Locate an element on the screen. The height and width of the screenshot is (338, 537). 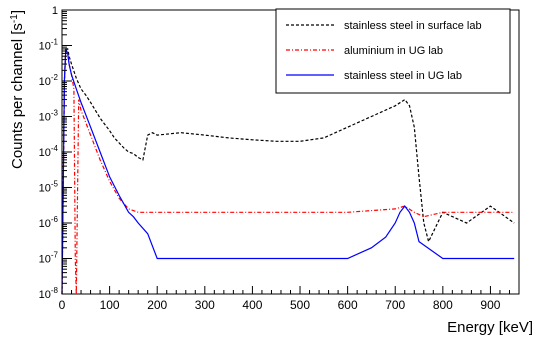
x-tick-label: 800 is located at coordinates (443, 305).